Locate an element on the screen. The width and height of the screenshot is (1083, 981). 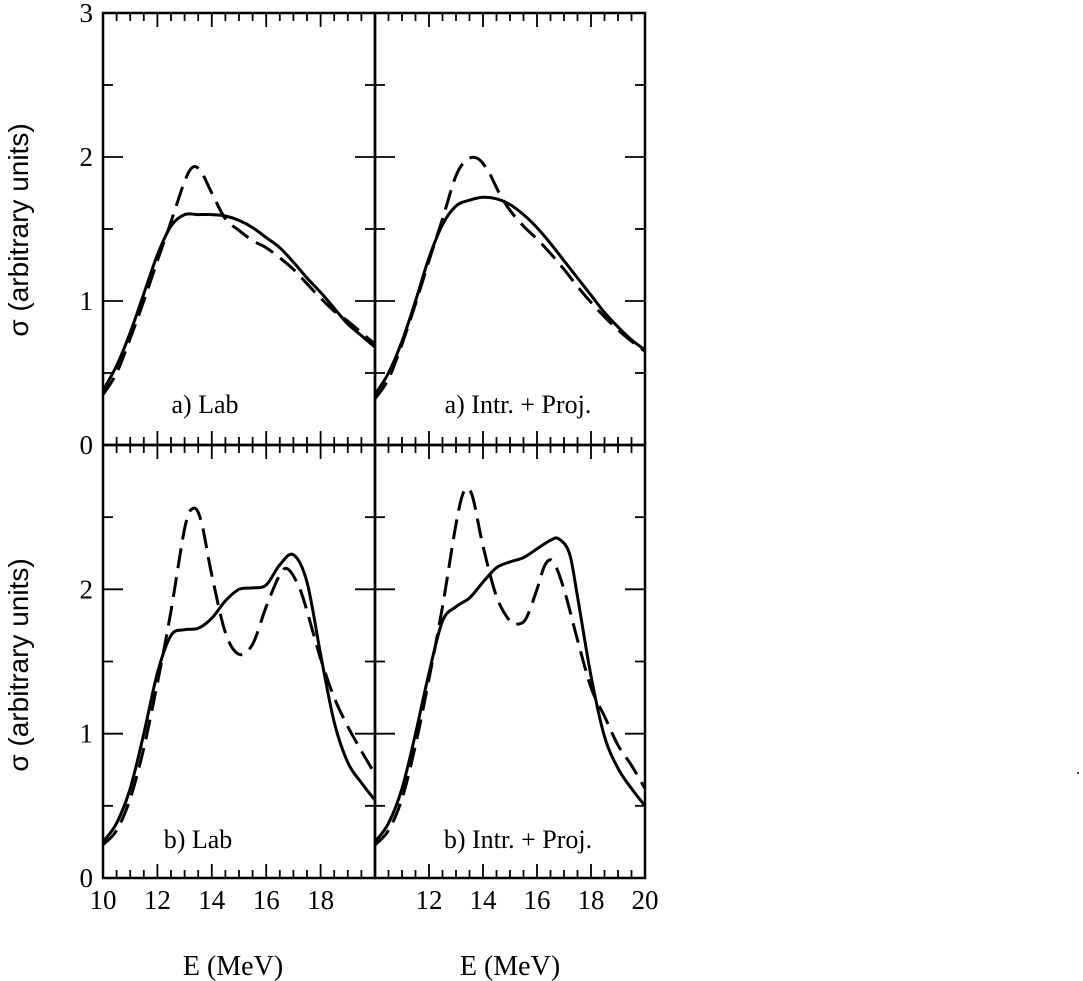
y-axis-title-bottom: σ (arbitrary units) is located at coordinates (18, 664).